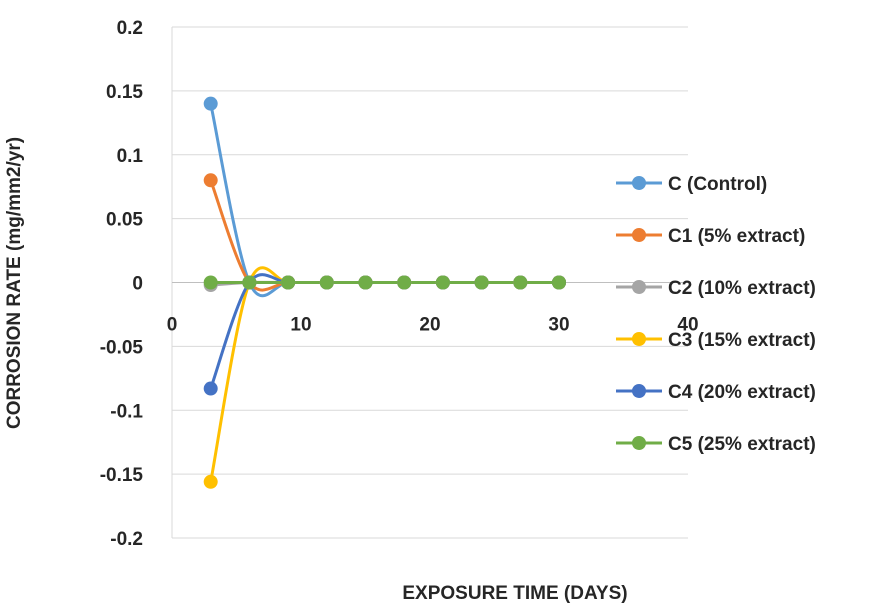 The image size is (890, 616). Describe the element at coordinates (130, 156) in the screenshot. I see `y-tick-label: 0.1` at that location.